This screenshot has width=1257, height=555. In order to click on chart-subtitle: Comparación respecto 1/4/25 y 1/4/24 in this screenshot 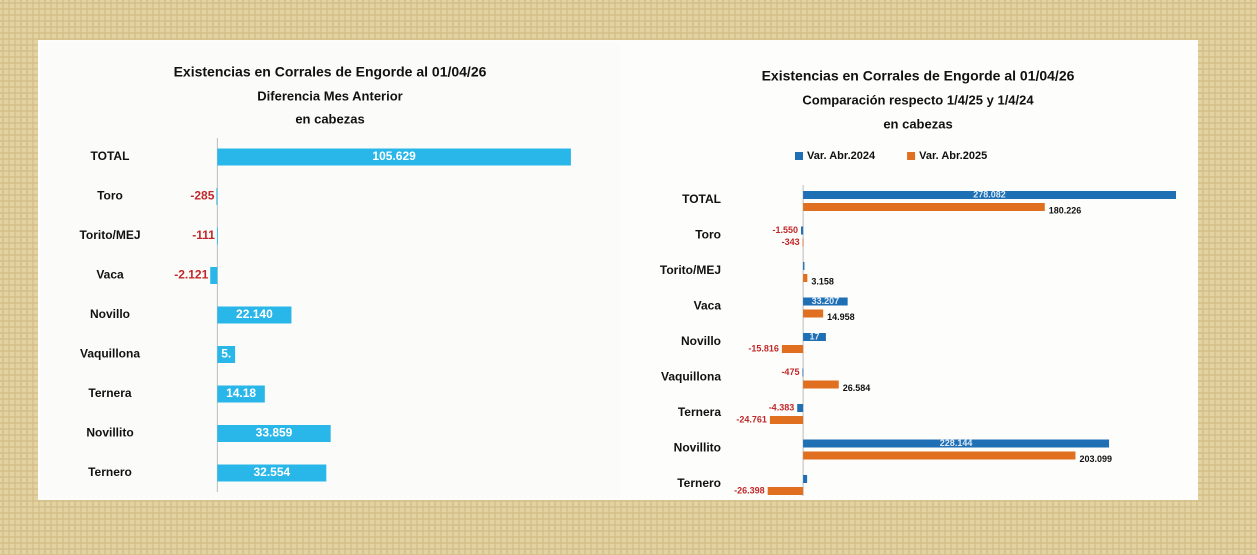, I will do `click(918, 99)`.